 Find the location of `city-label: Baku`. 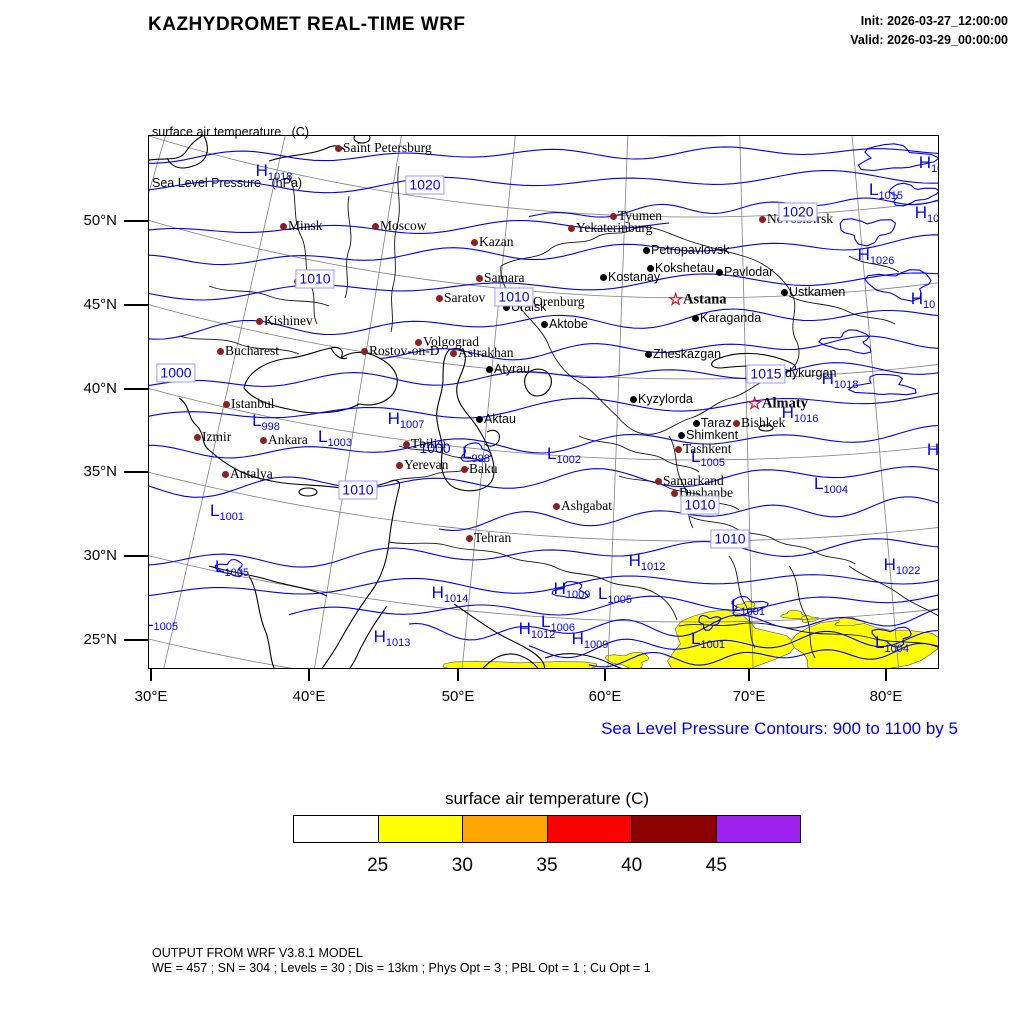

city-label: Baku is located at coordinates (483, 468).